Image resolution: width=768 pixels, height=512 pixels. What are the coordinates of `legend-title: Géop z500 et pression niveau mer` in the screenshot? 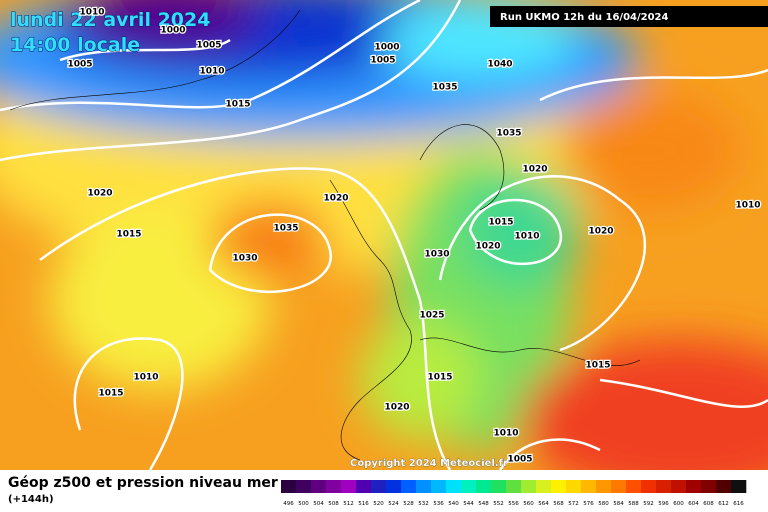 It's located at (143, 483).